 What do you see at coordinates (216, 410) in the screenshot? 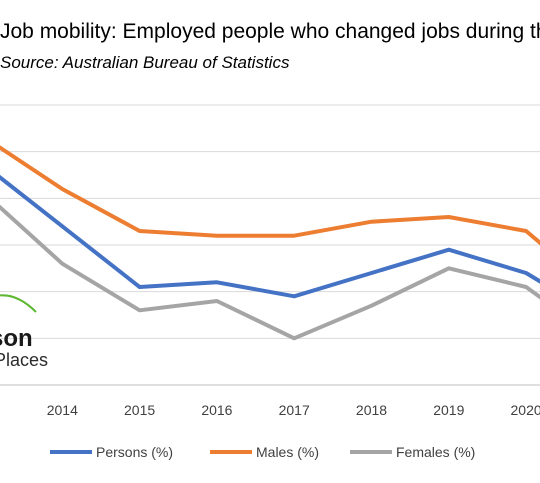
I see `x-tick-label: 2016` at bounding box center [216, 410].